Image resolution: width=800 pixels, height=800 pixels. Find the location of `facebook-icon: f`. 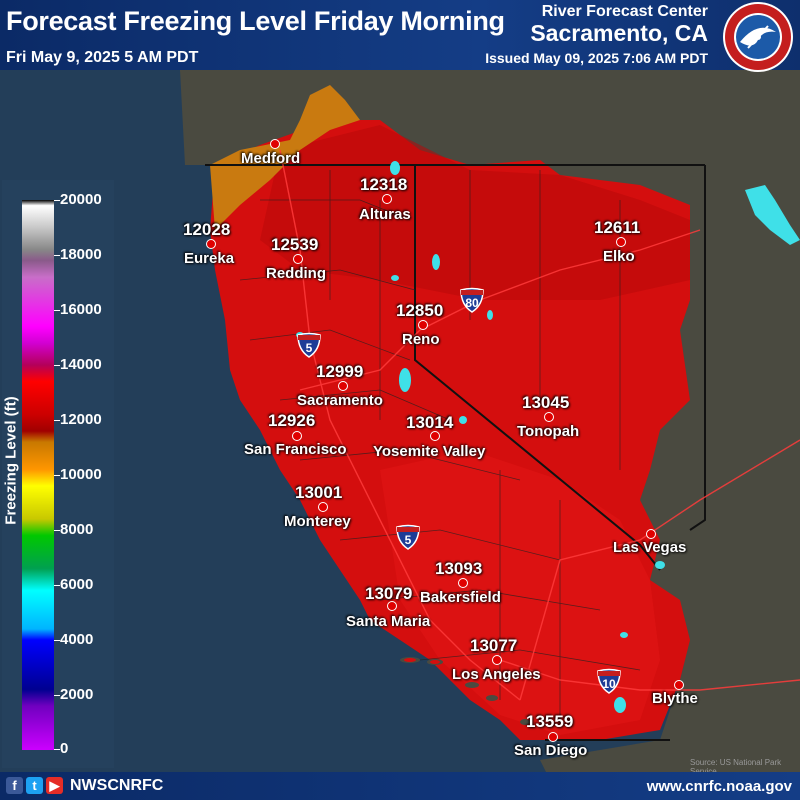

facebook-icon: f is located at coordinates (14, 785).